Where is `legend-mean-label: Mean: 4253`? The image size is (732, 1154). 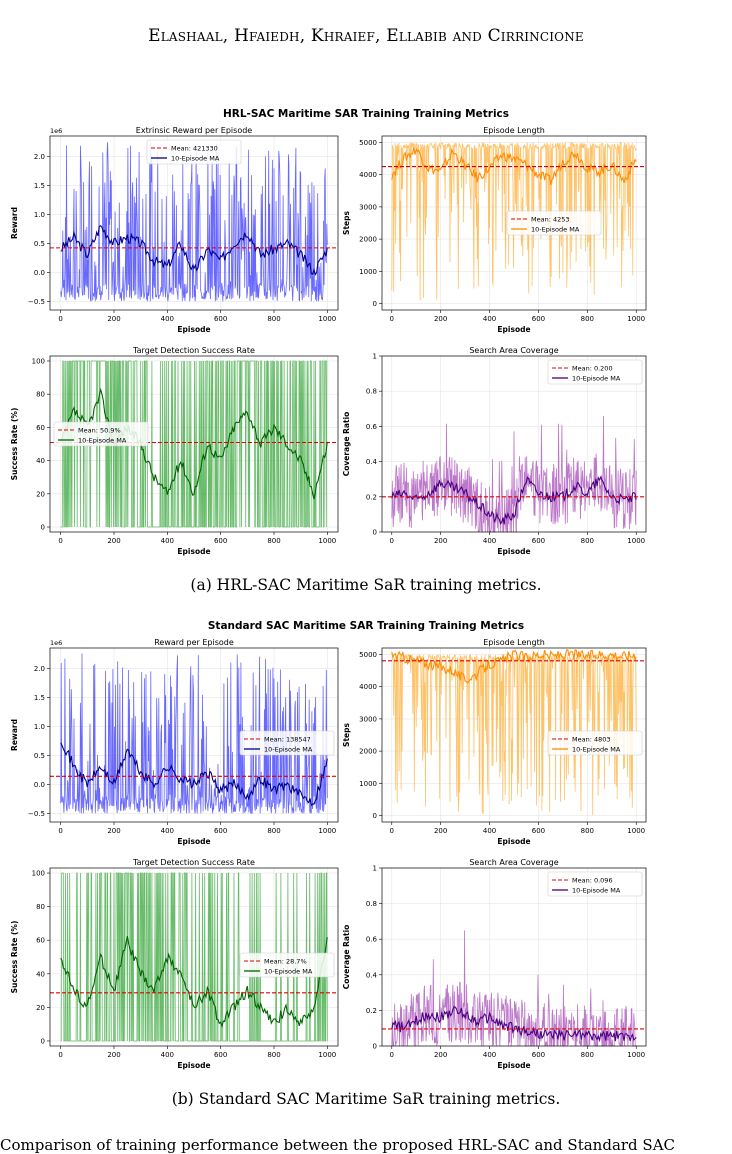
legend-mean-label: Mean: 4253 is located at coordinates (550, 220).